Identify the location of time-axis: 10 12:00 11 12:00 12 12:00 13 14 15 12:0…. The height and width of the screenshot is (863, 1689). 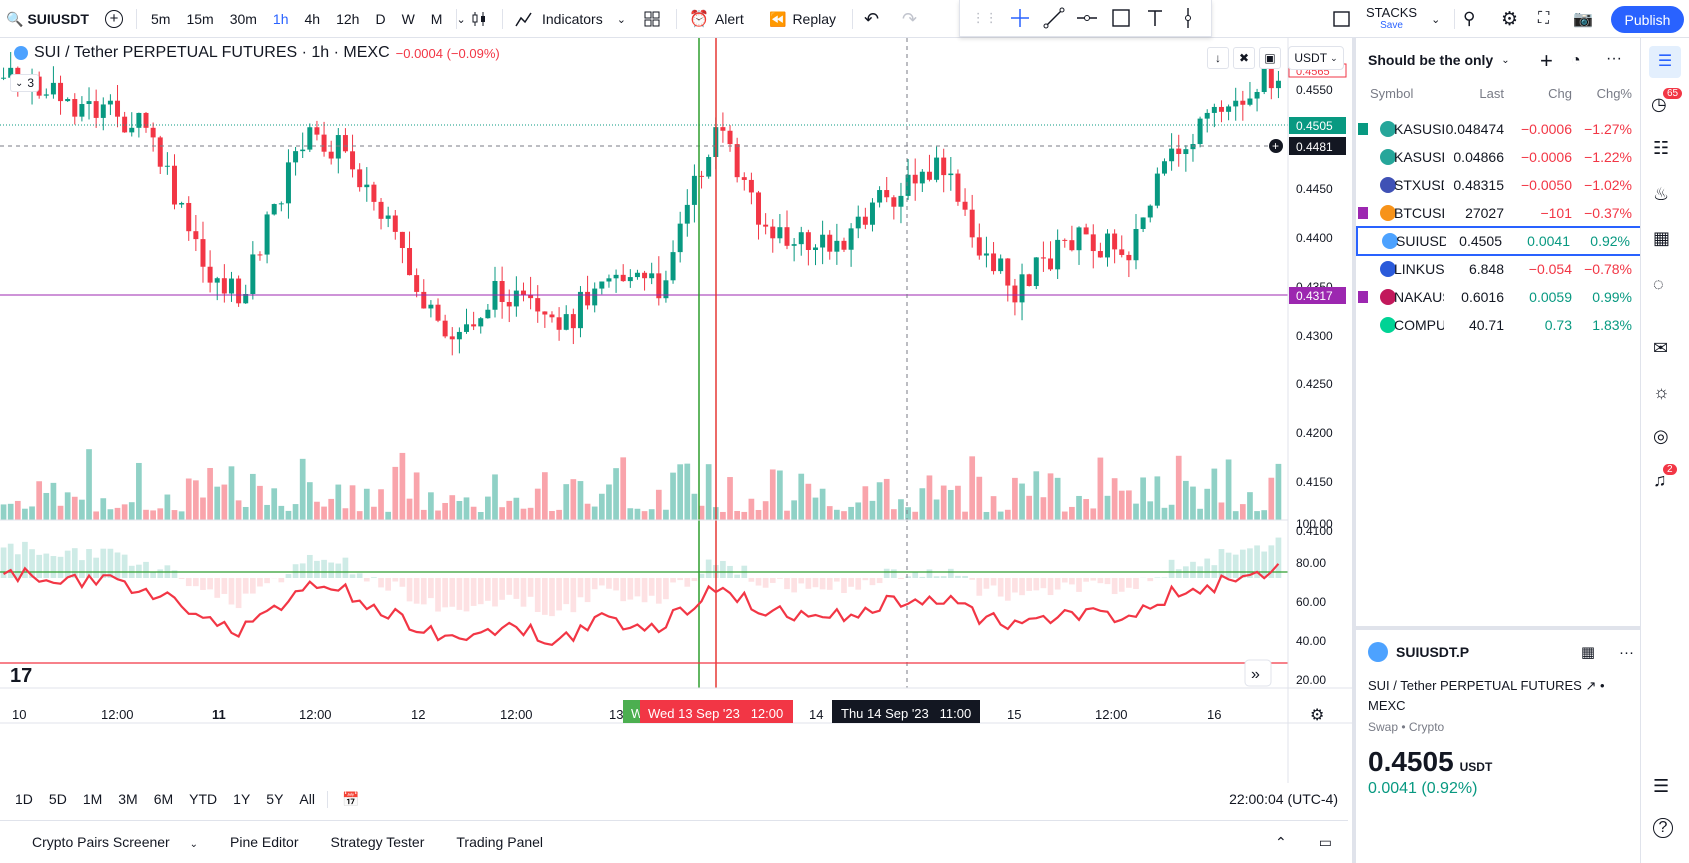
(668, 712).